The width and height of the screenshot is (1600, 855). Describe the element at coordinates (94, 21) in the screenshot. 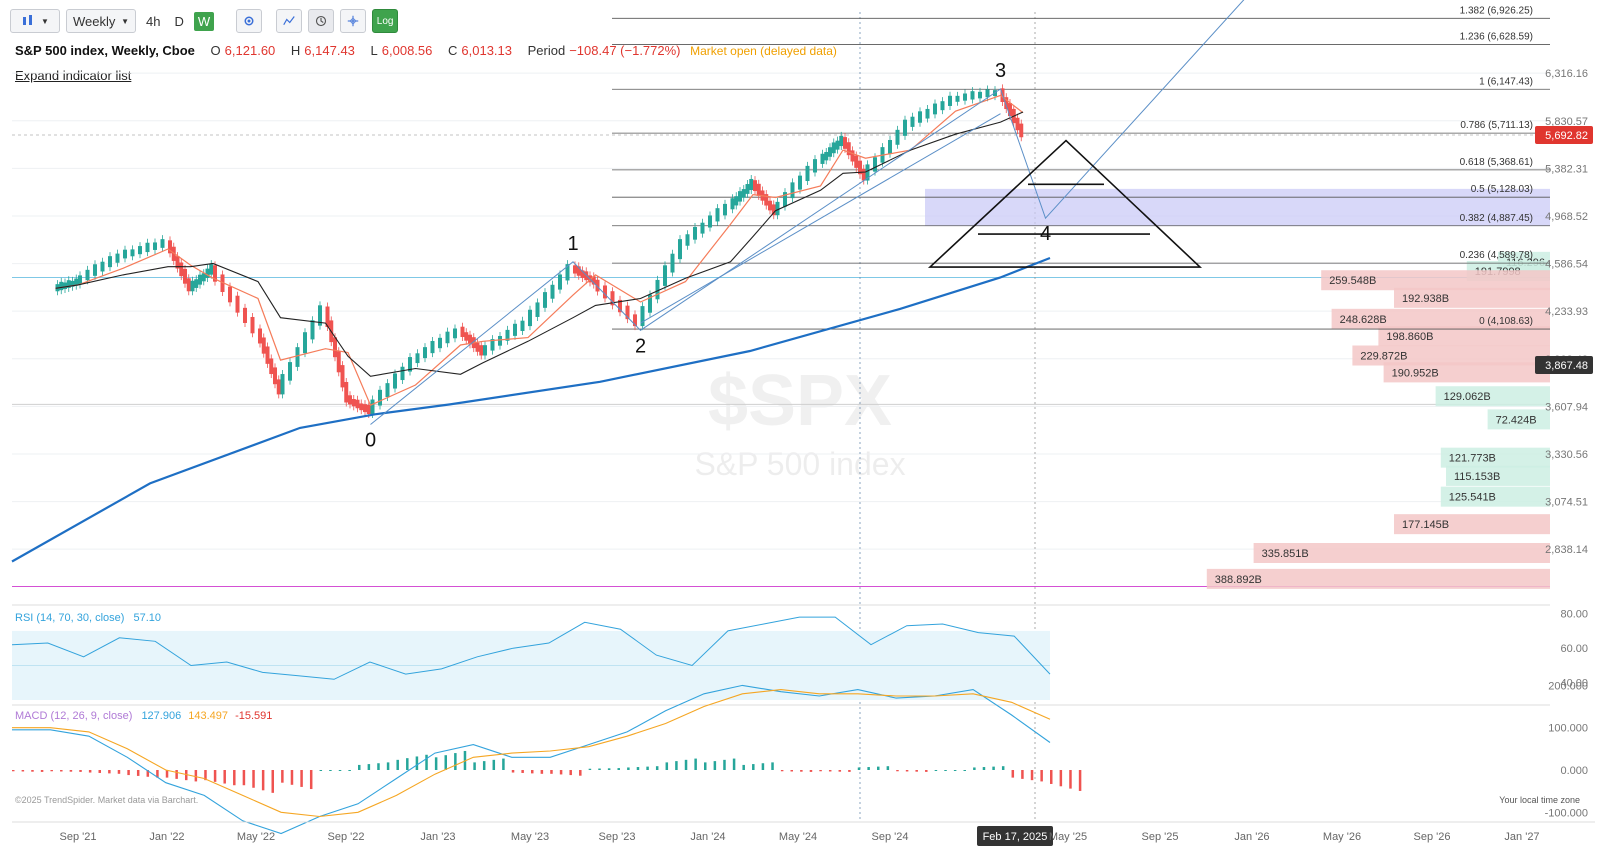

I see `interval-label: Weekly` at that location.